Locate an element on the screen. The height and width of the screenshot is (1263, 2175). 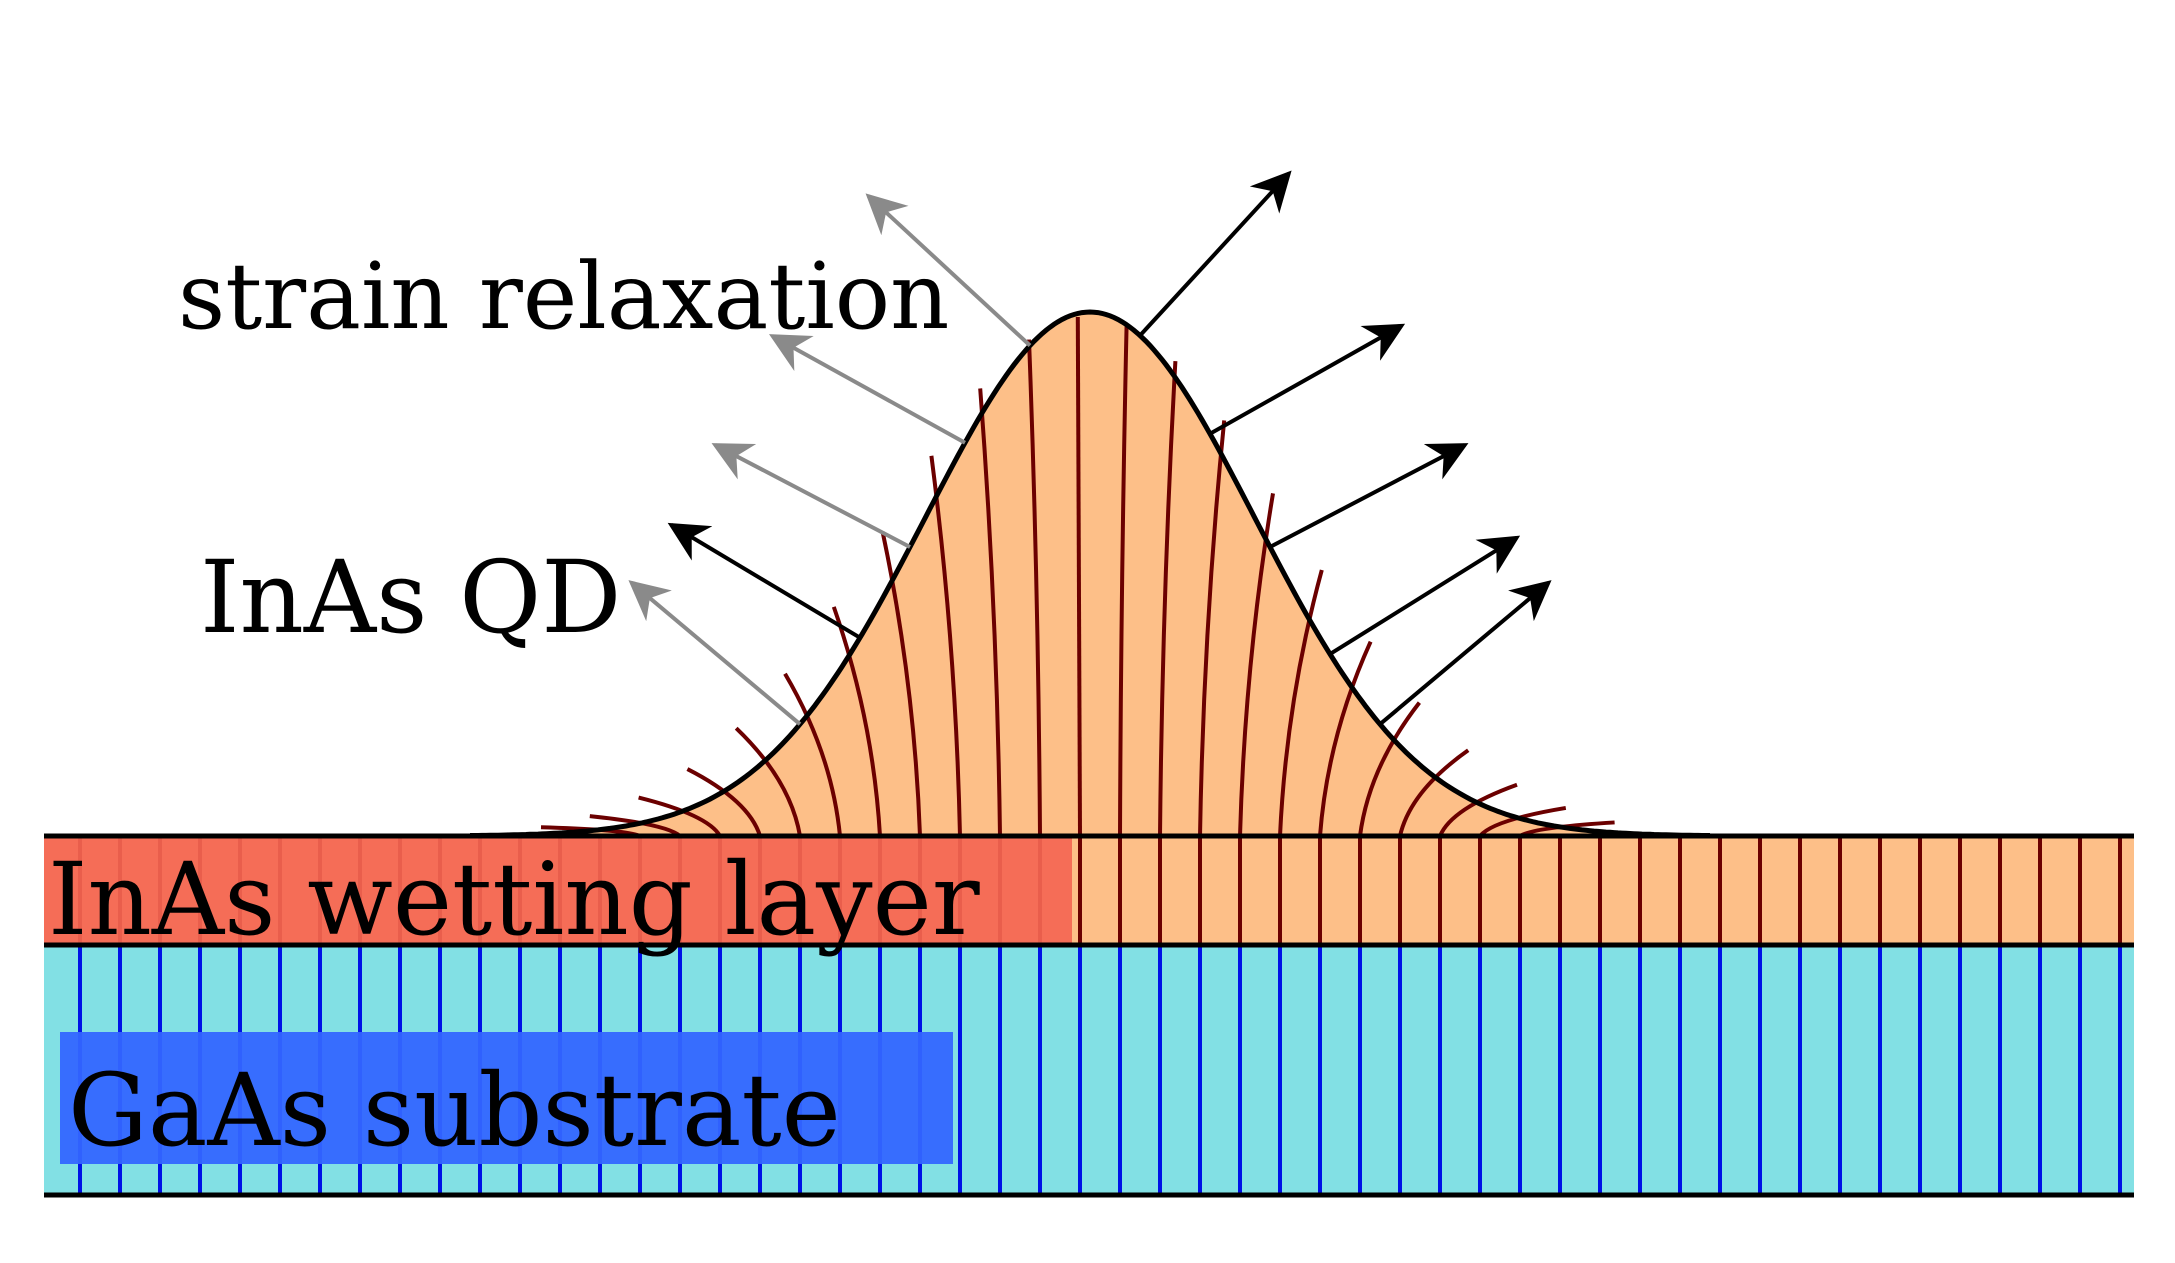
inas-qd-label: InAs QD is located at coordinates (410, 597).